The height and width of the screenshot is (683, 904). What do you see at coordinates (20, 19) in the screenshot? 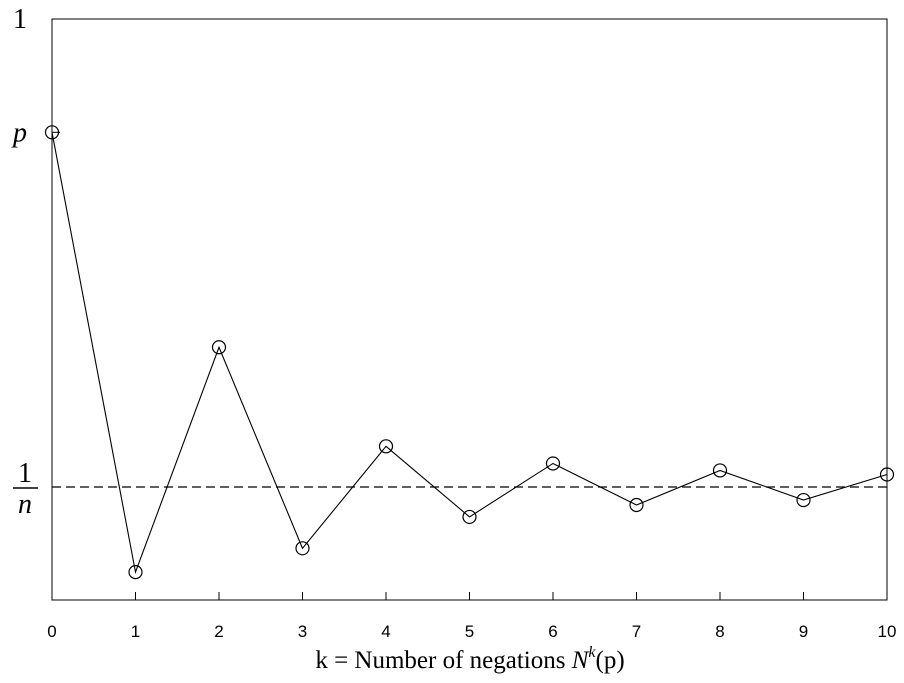
I see `y-tick-label-0: 1` at bounding box center [20, 19].